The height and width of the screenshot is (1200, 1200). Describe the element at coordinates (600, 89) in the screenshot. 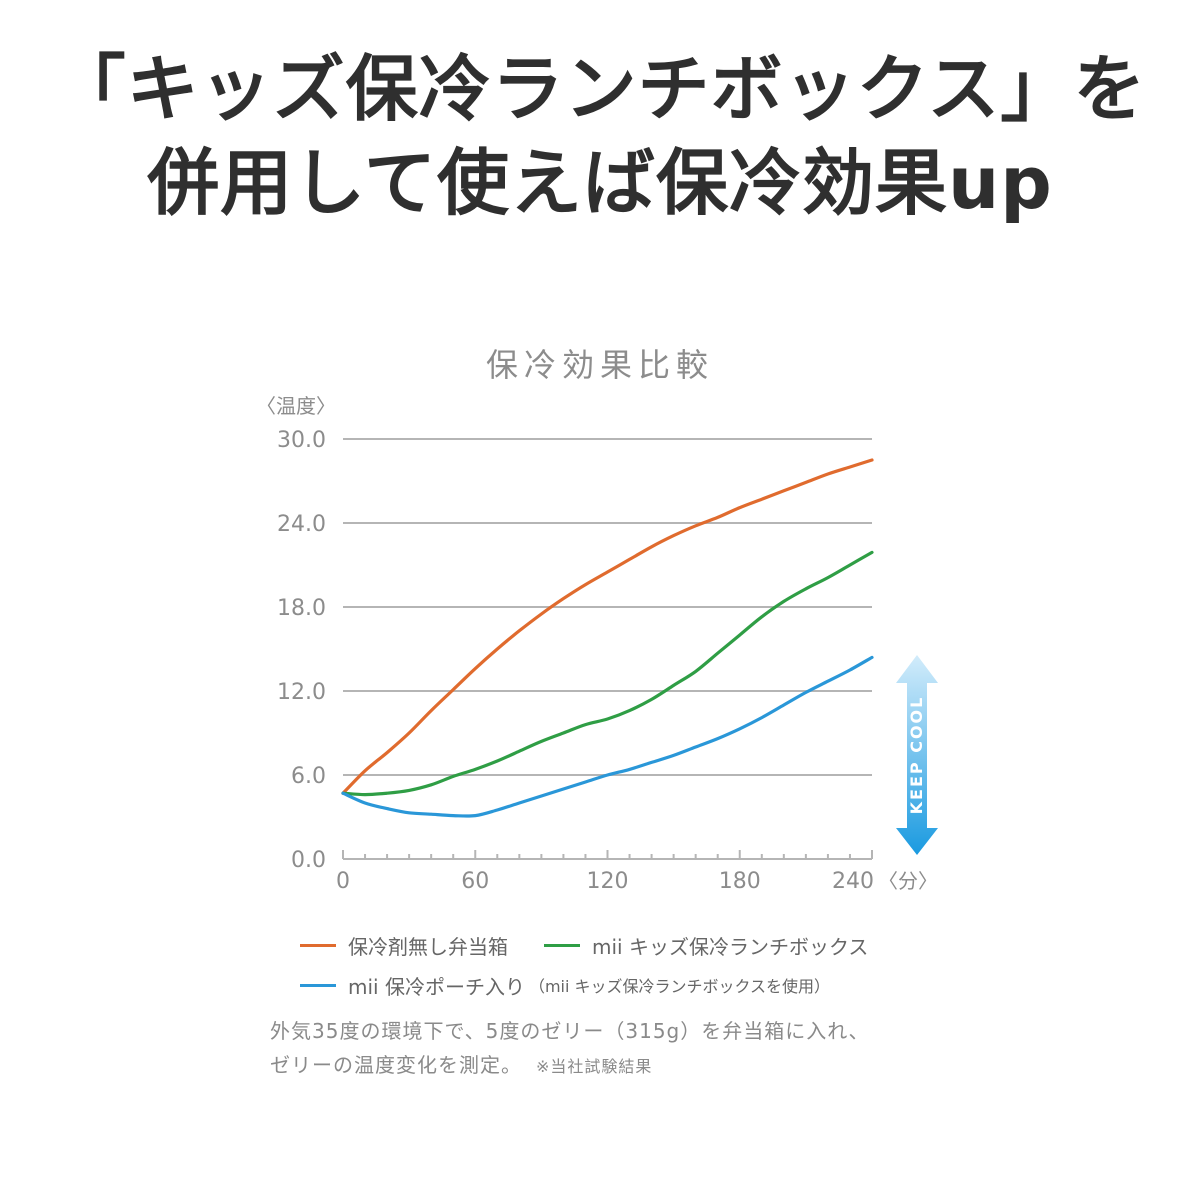

I see `headline-line-1: 「キッズ保冷ランチボックス」を` at that location.